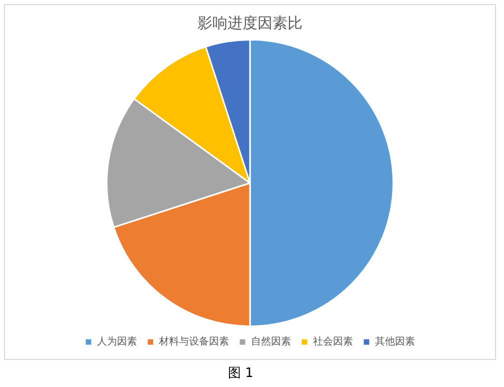 This screenshot has height=387, width=504. I want to click on legend-label: 材料与设备因素, so click(193, 342).